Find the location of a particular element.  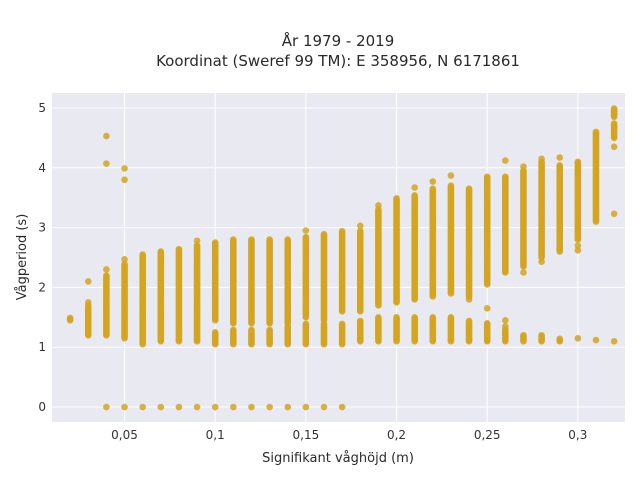

x-tick-label: 0,1 is located at coordinates (215, 435).